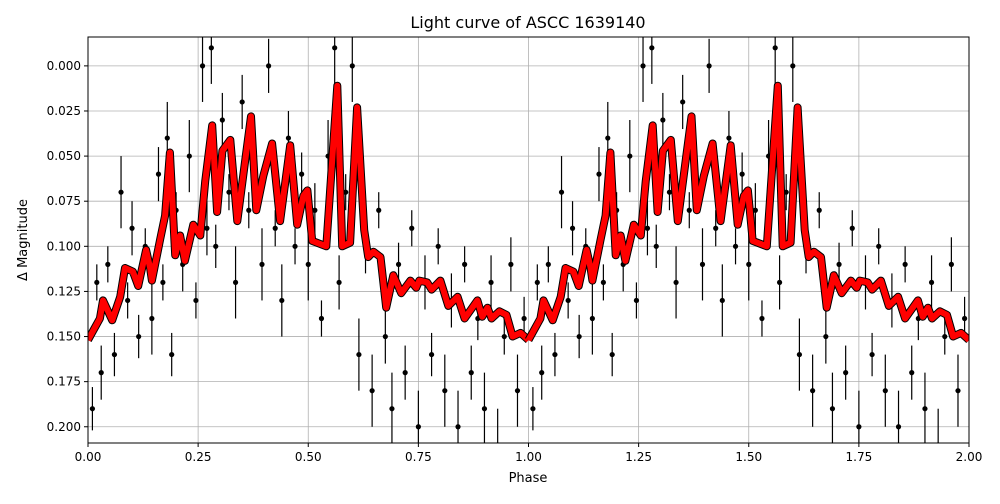  I want to click on y-tick-label: 0.075, so click(64, 201).